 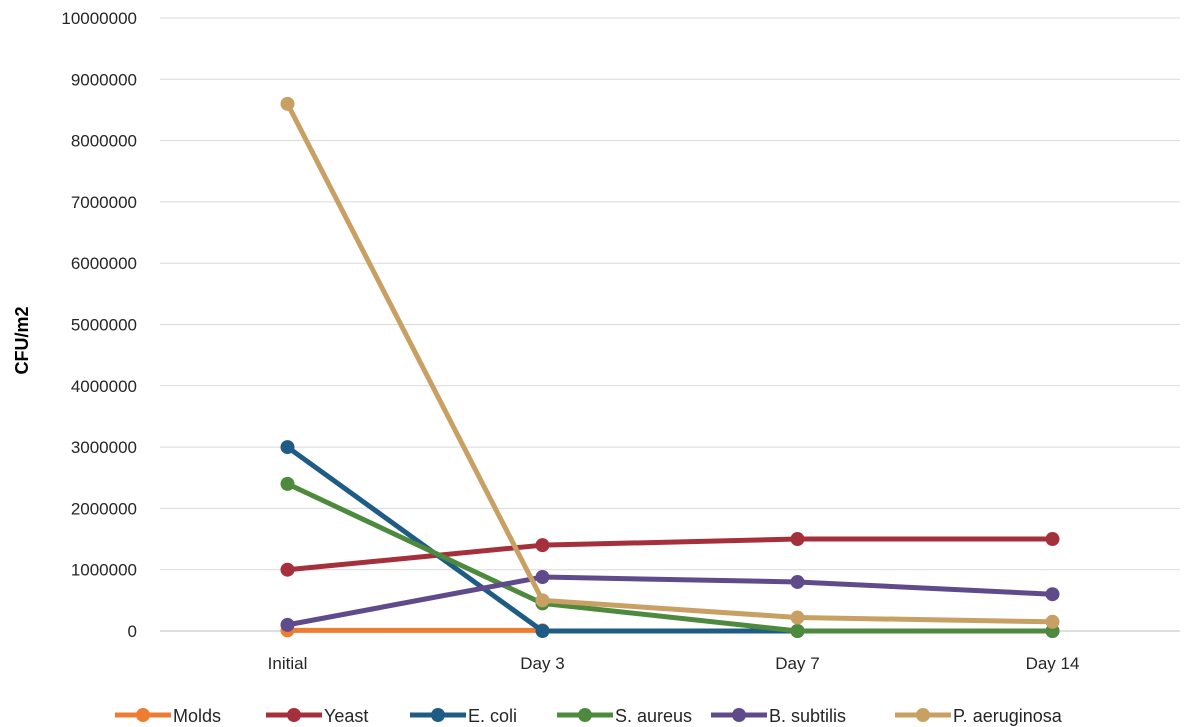 What do you see at coordinates (542, 663) in the screenshot?
I see `x-tick-label: Day 3` at bounding box center [542, 663].